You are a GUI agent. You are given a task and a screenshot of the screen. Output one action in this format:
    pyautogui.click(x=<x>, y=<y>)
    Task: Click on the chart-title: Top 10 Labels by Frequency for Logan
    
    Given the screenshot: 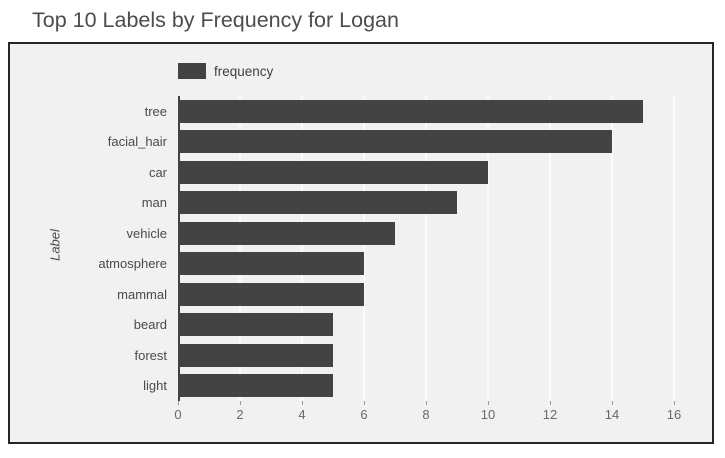 What is the action you would take?
    pyautogui.click(x=215, y=20)
    